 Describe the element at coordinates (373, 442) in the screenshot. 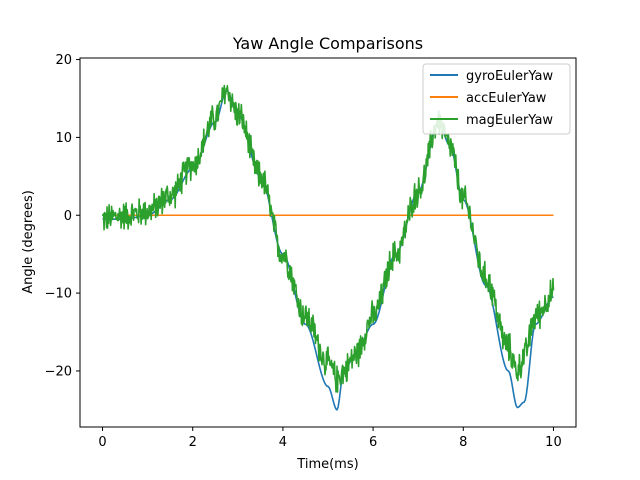

I see `x-tick-label: 6` at that location.